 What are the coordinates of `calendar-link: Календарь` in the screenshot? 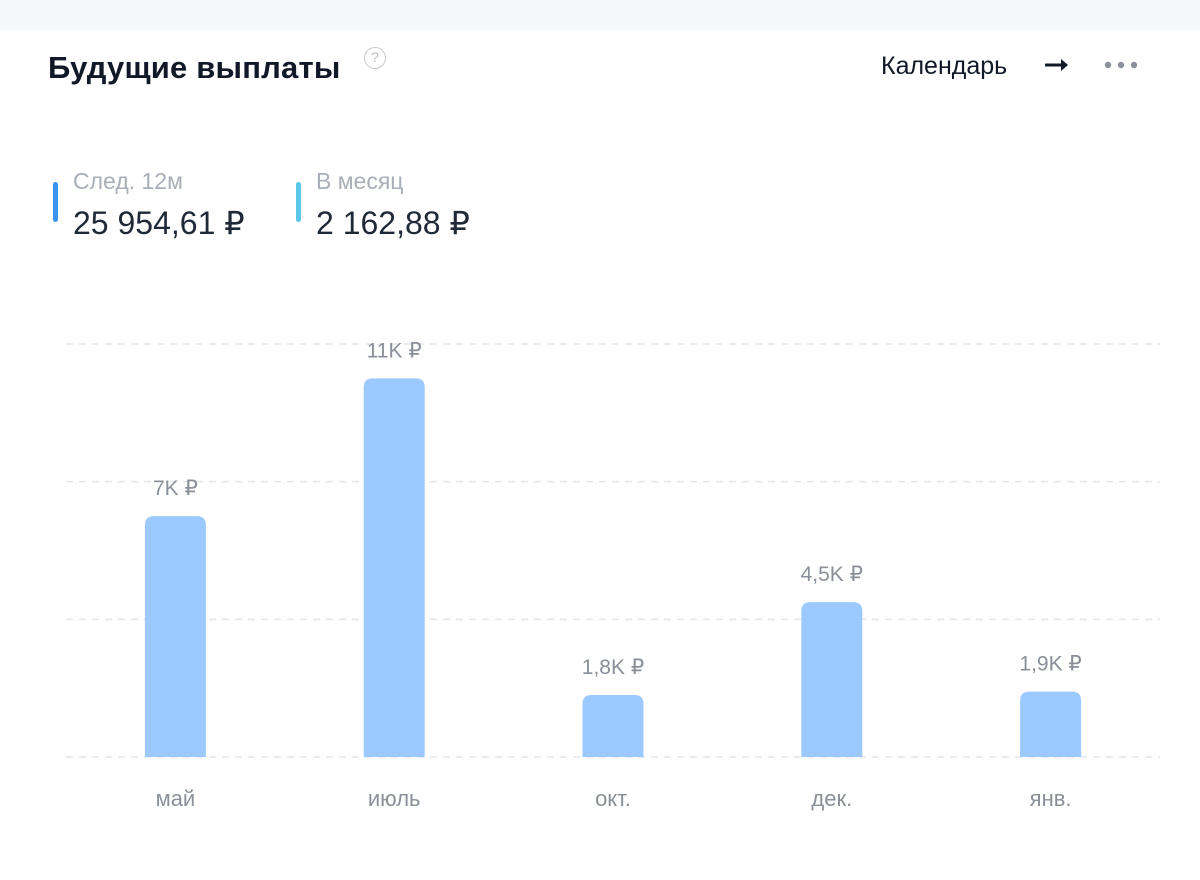 It's located at (944, 66).